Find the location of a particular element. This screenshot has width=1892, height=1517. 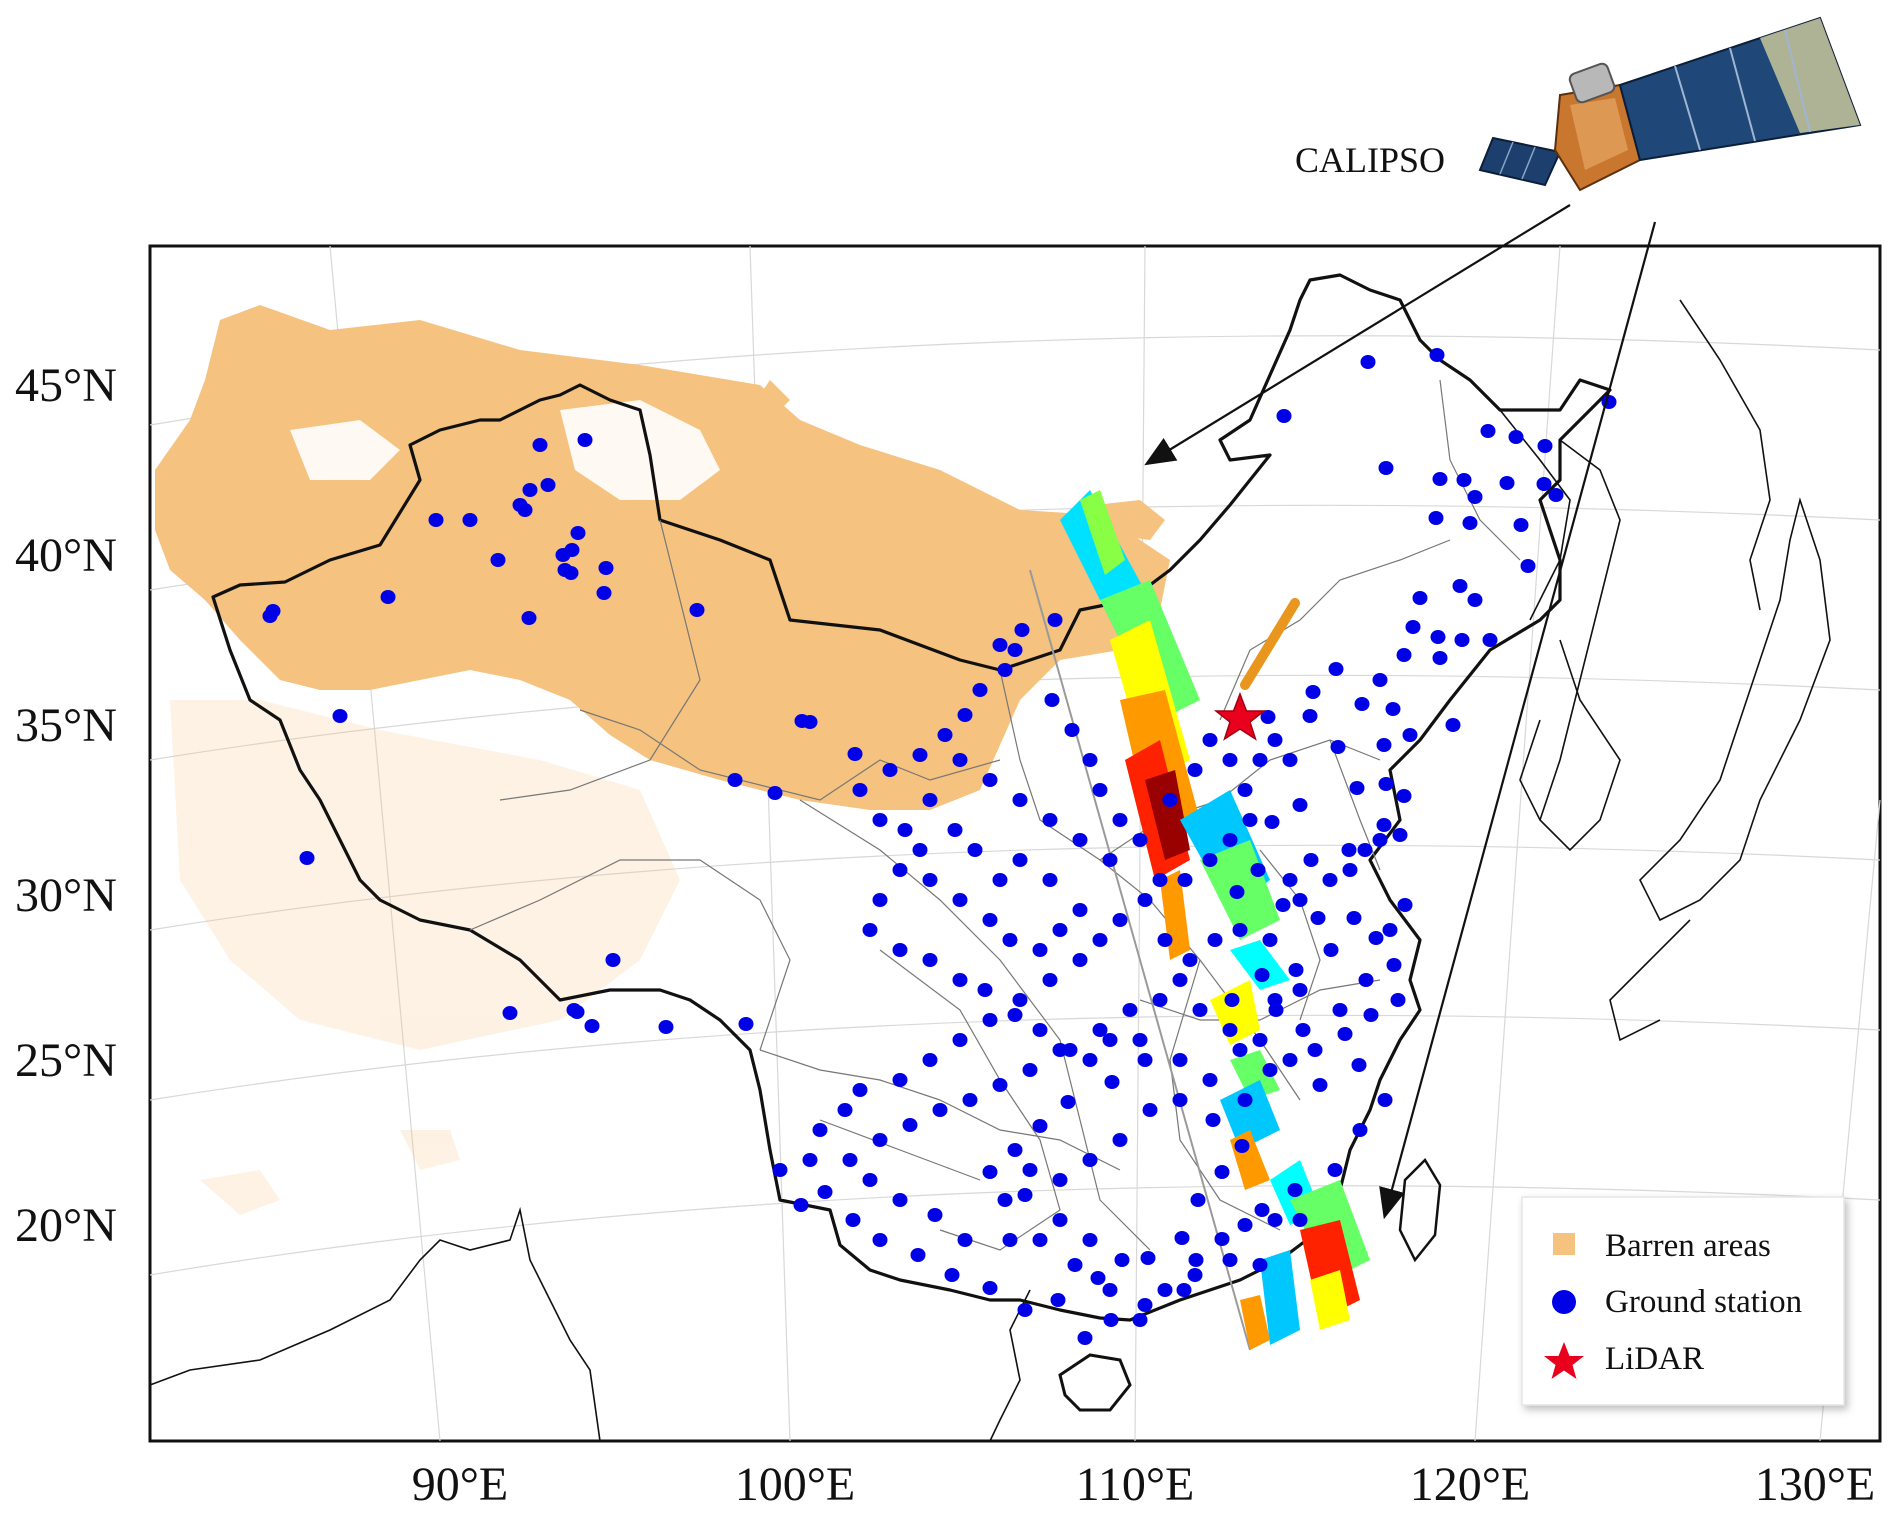

legend-swatch-barren is located at coordinates (1564, 1244).